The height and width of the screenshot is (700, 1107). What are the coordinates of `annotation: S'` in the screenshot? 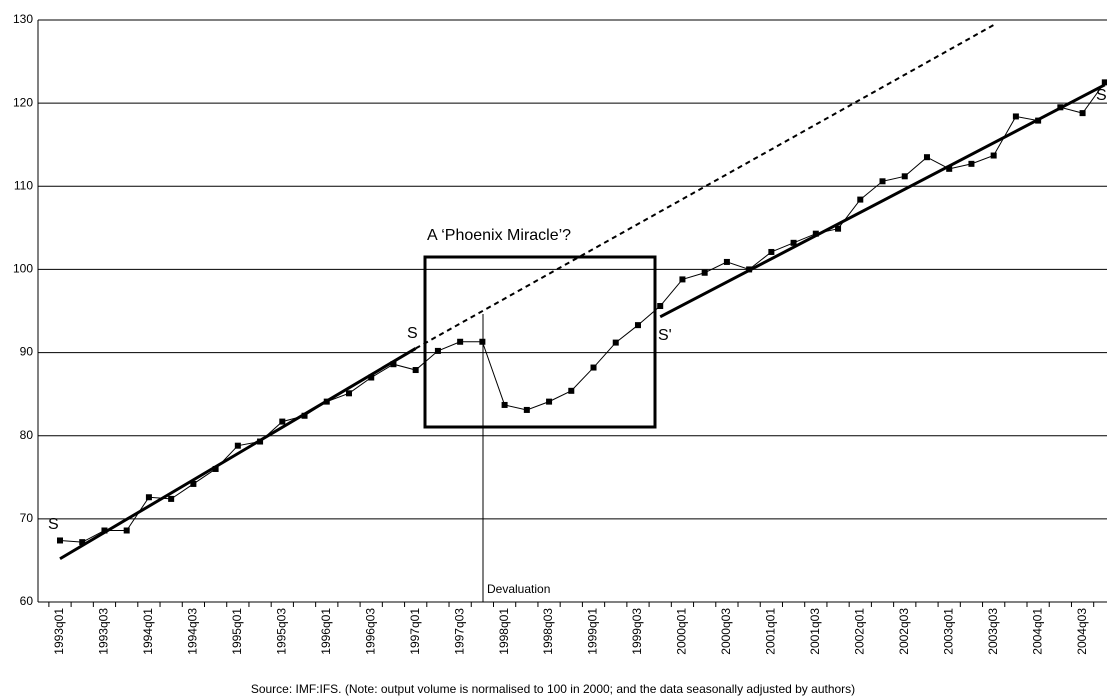 It's located at (665, 335).